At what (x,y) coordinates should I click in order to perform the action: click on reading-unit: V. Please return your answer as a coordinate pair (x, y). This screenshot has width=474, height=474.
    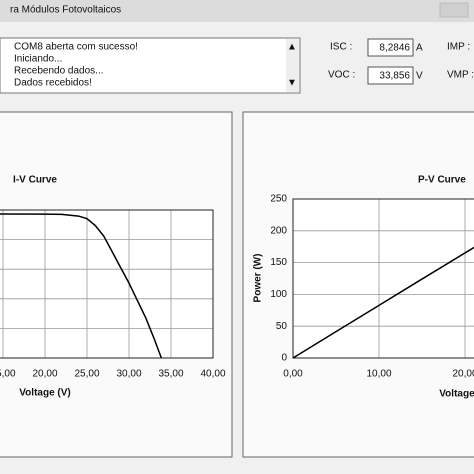
    Looking at the image, I should click on (419, 76).